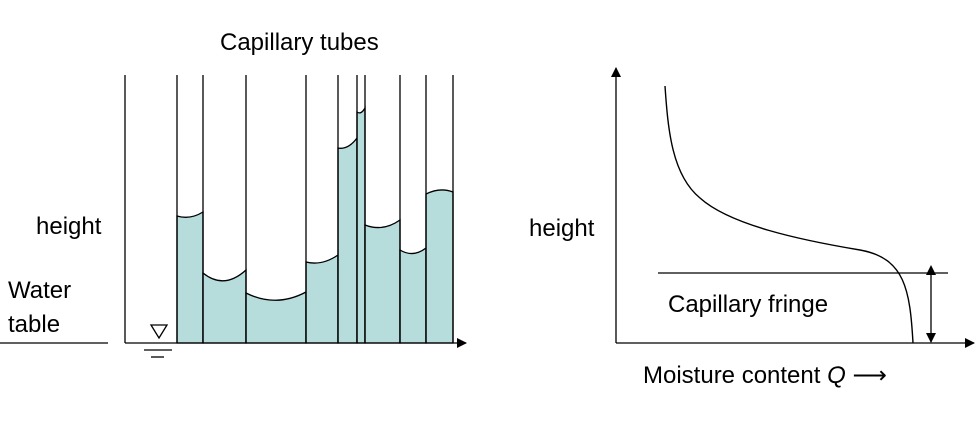 Image resolution: width=977 pixels, height=428 pixels. Describe the element at coordinates (562, 228) in the screenshot. I see `right-height-label: height` at that location.